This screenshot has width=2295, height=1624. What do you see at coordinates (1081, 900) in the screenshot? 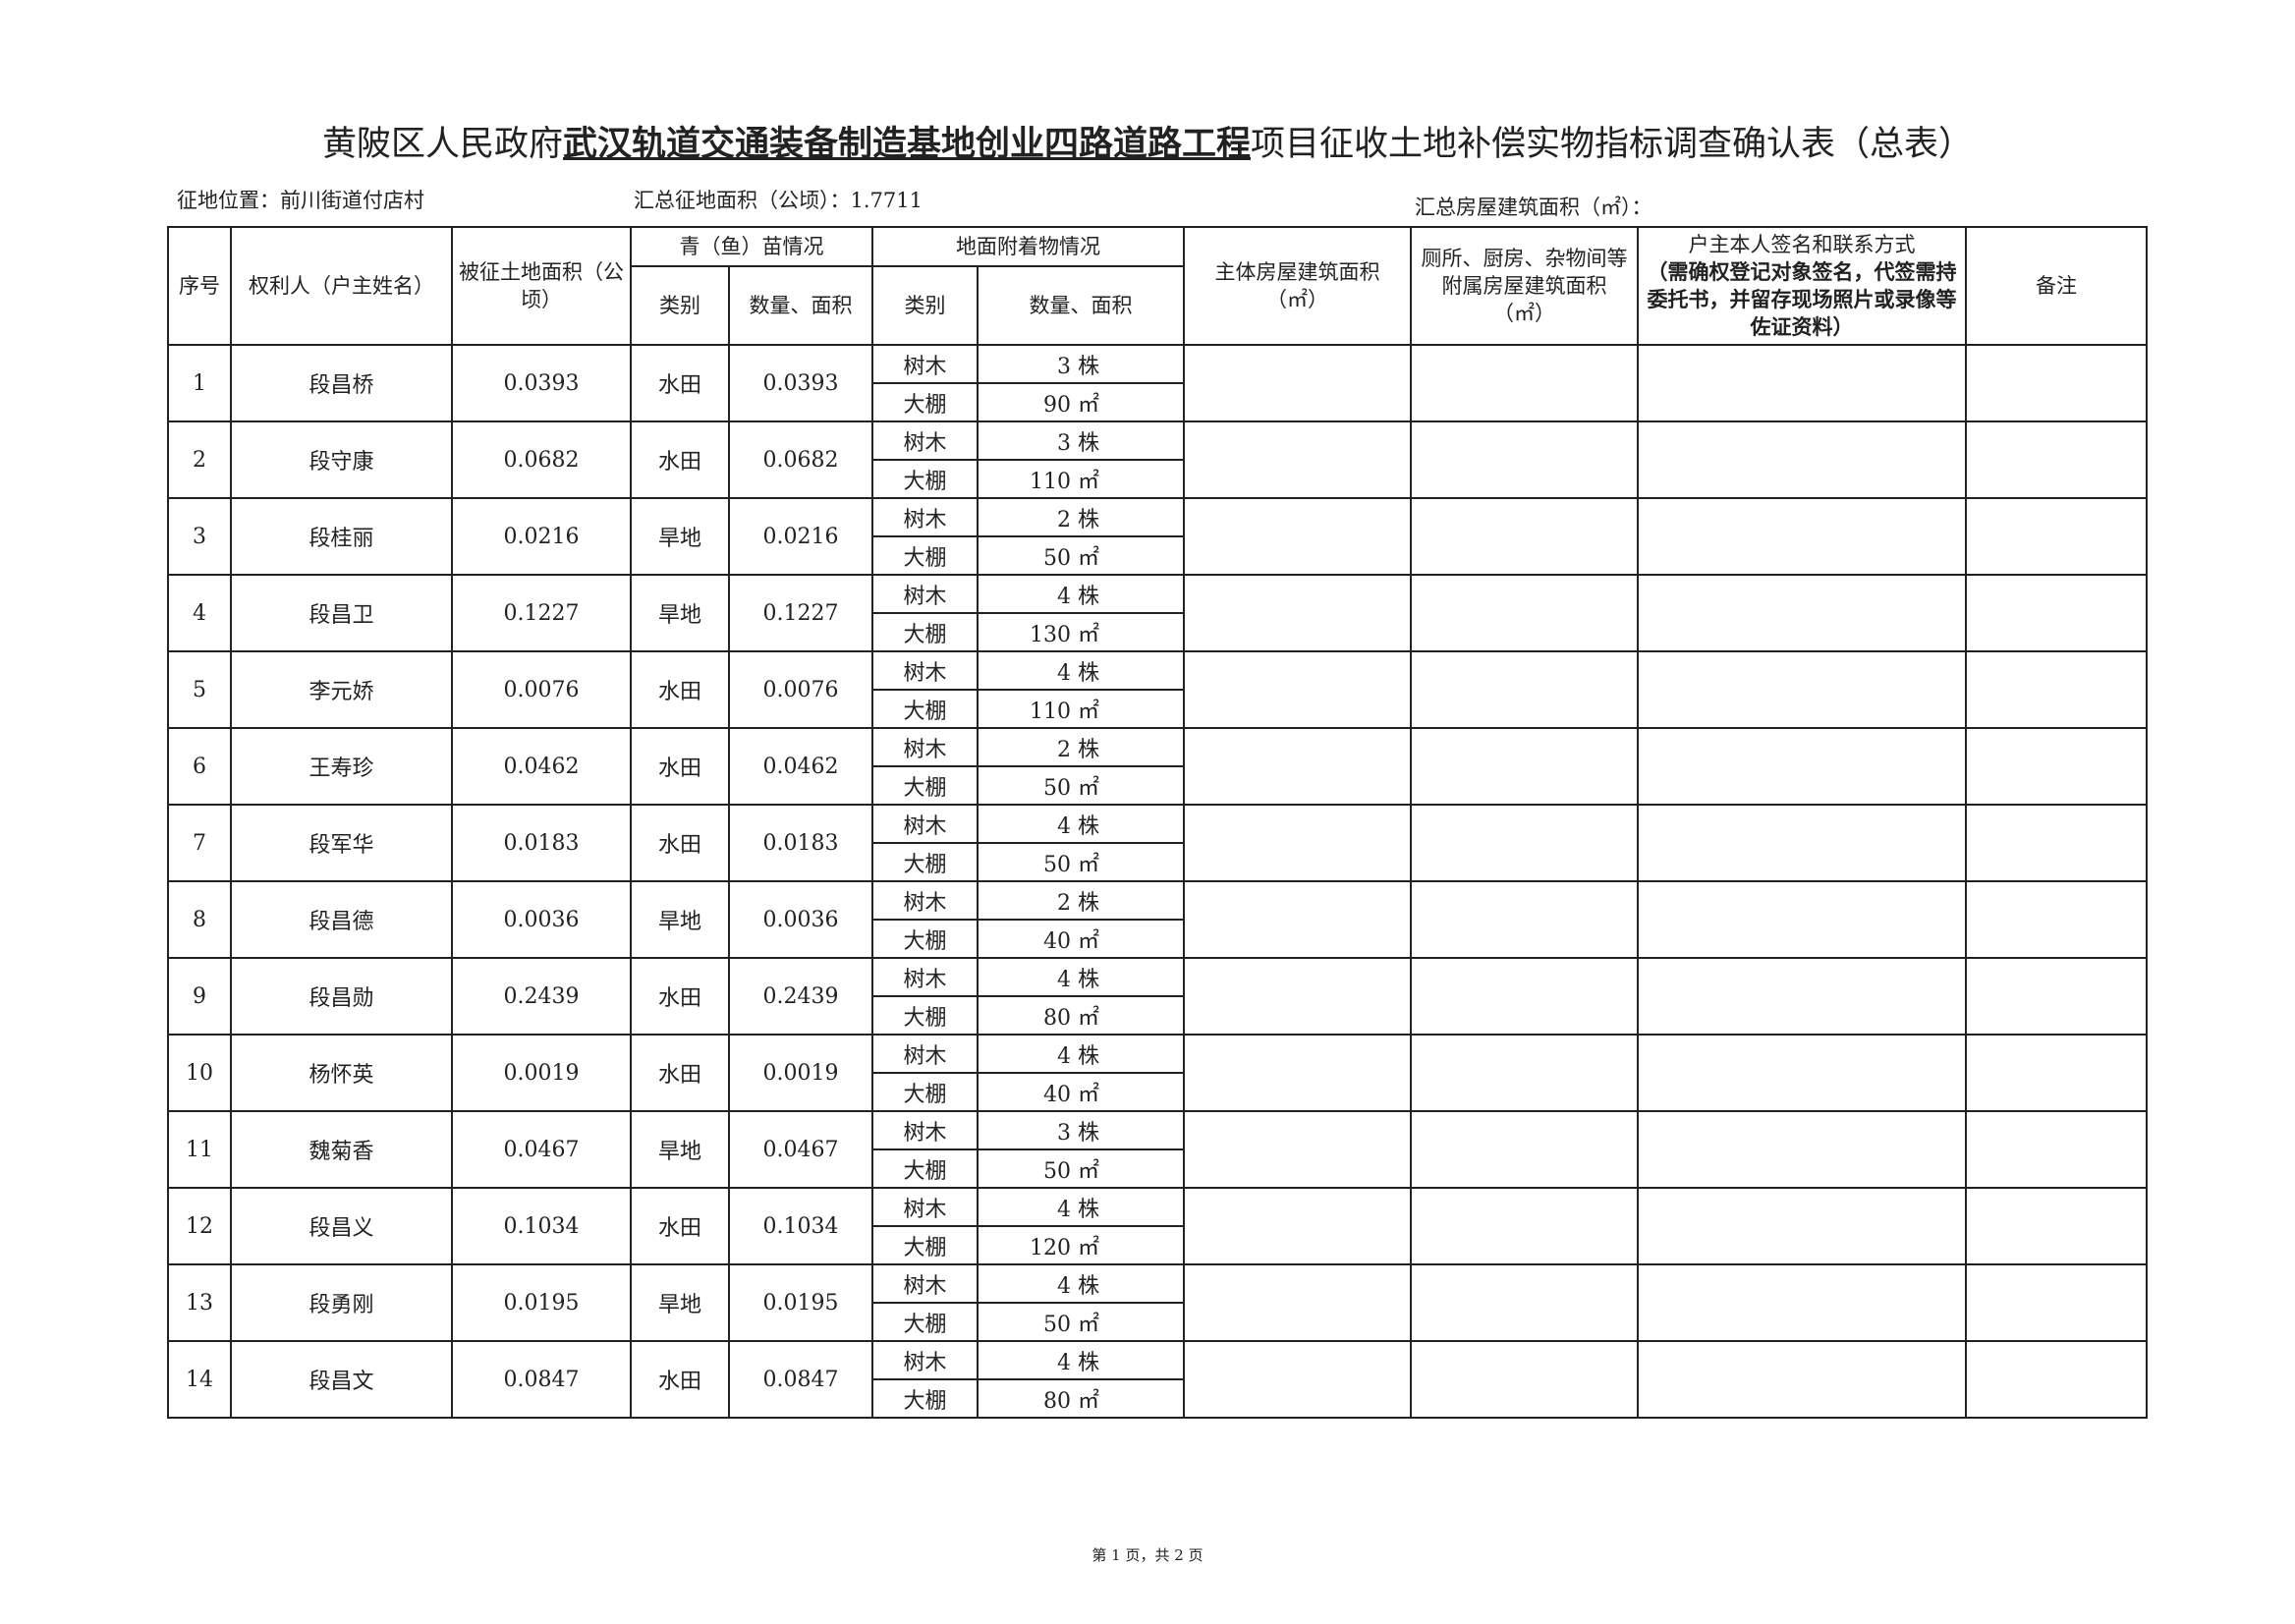
I see `cell-tree: 2 株` at bounding box center [1081, 900].